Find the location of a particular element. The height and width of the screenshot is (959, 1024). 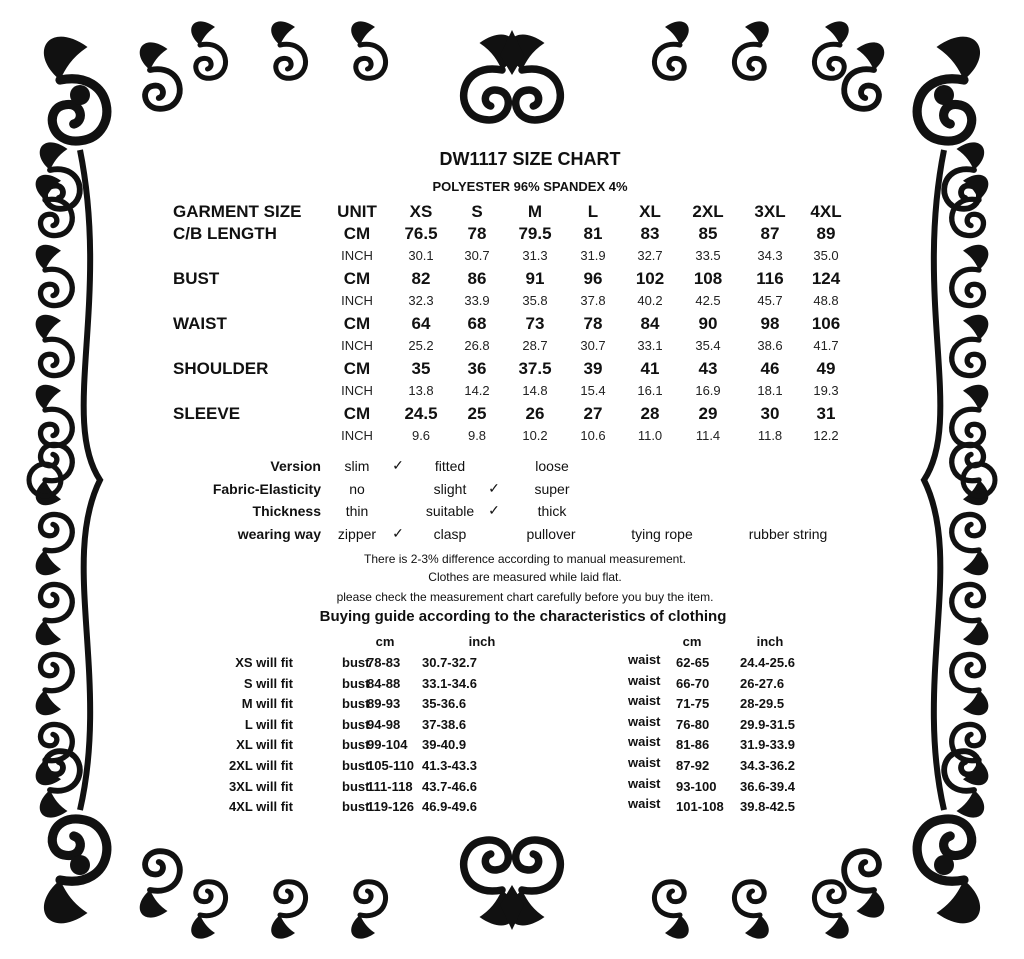

cm-value: 36 is located at coordinates (477, 368).